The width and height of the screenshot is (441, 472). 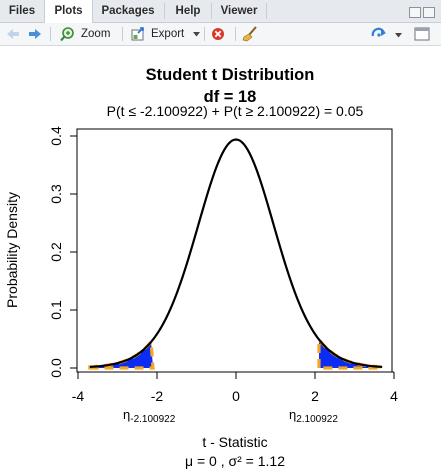 I want to click on tail-areas, so click(x=238, y=352).